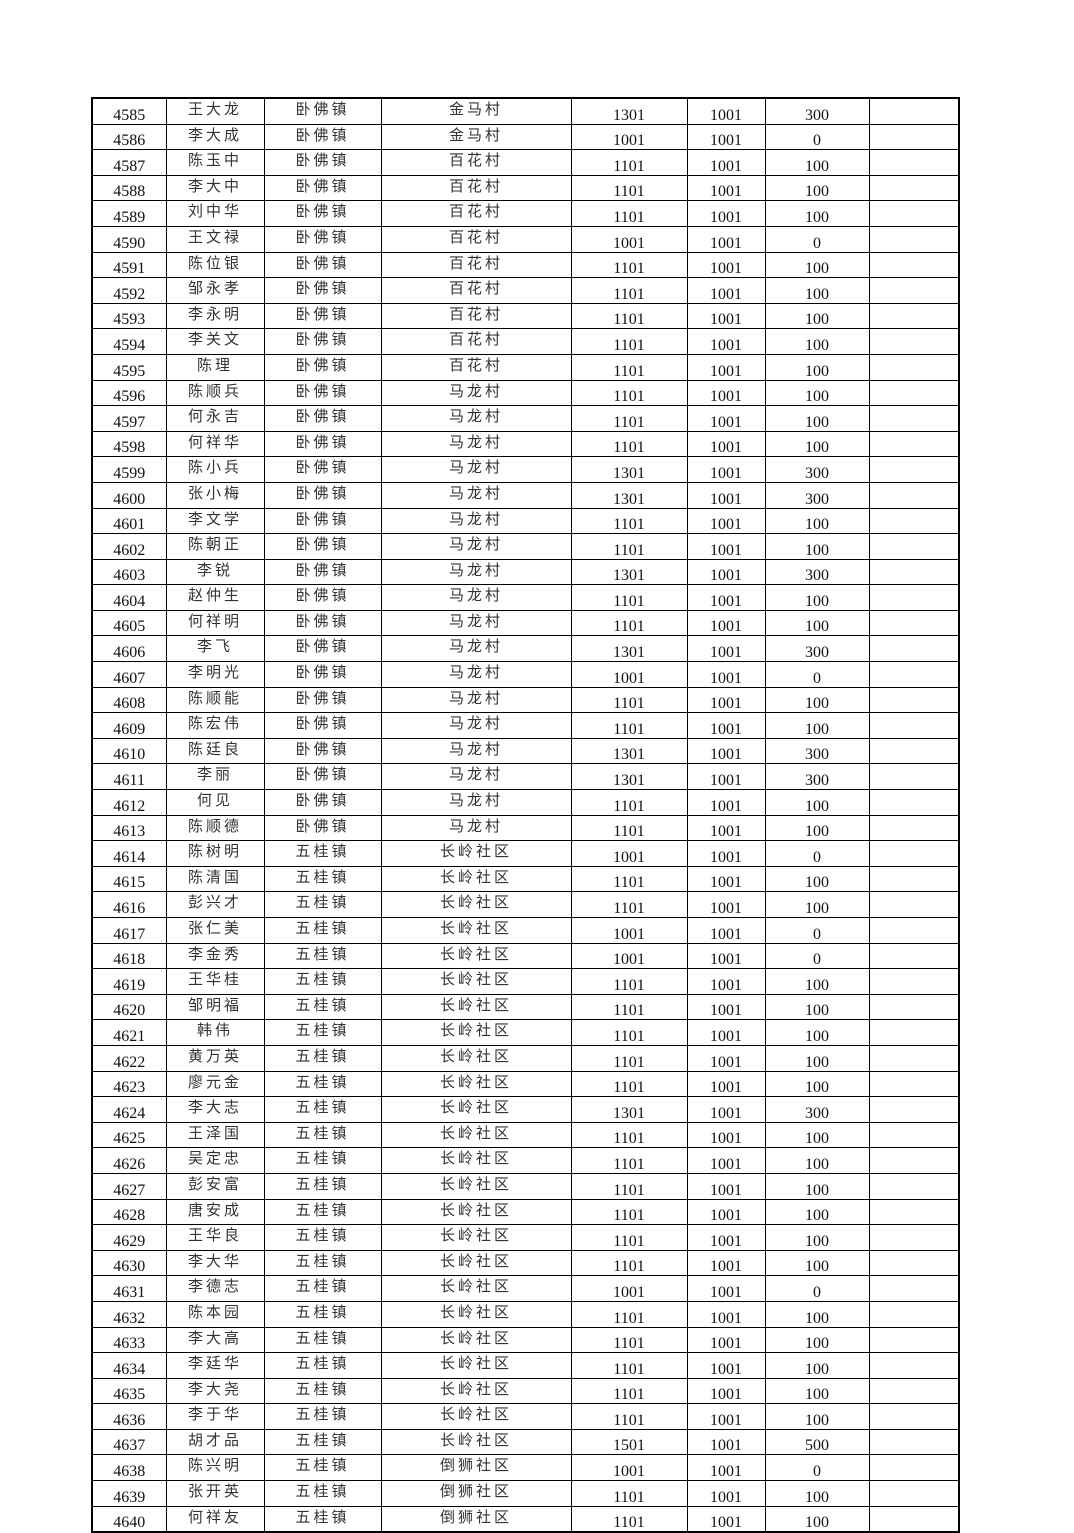 The image size is (1074, 1533). What do you see at coordinates (129, 1493) in the screenshot?
I see `cell-row-number: 4639` at bounding box center [129, 1493].